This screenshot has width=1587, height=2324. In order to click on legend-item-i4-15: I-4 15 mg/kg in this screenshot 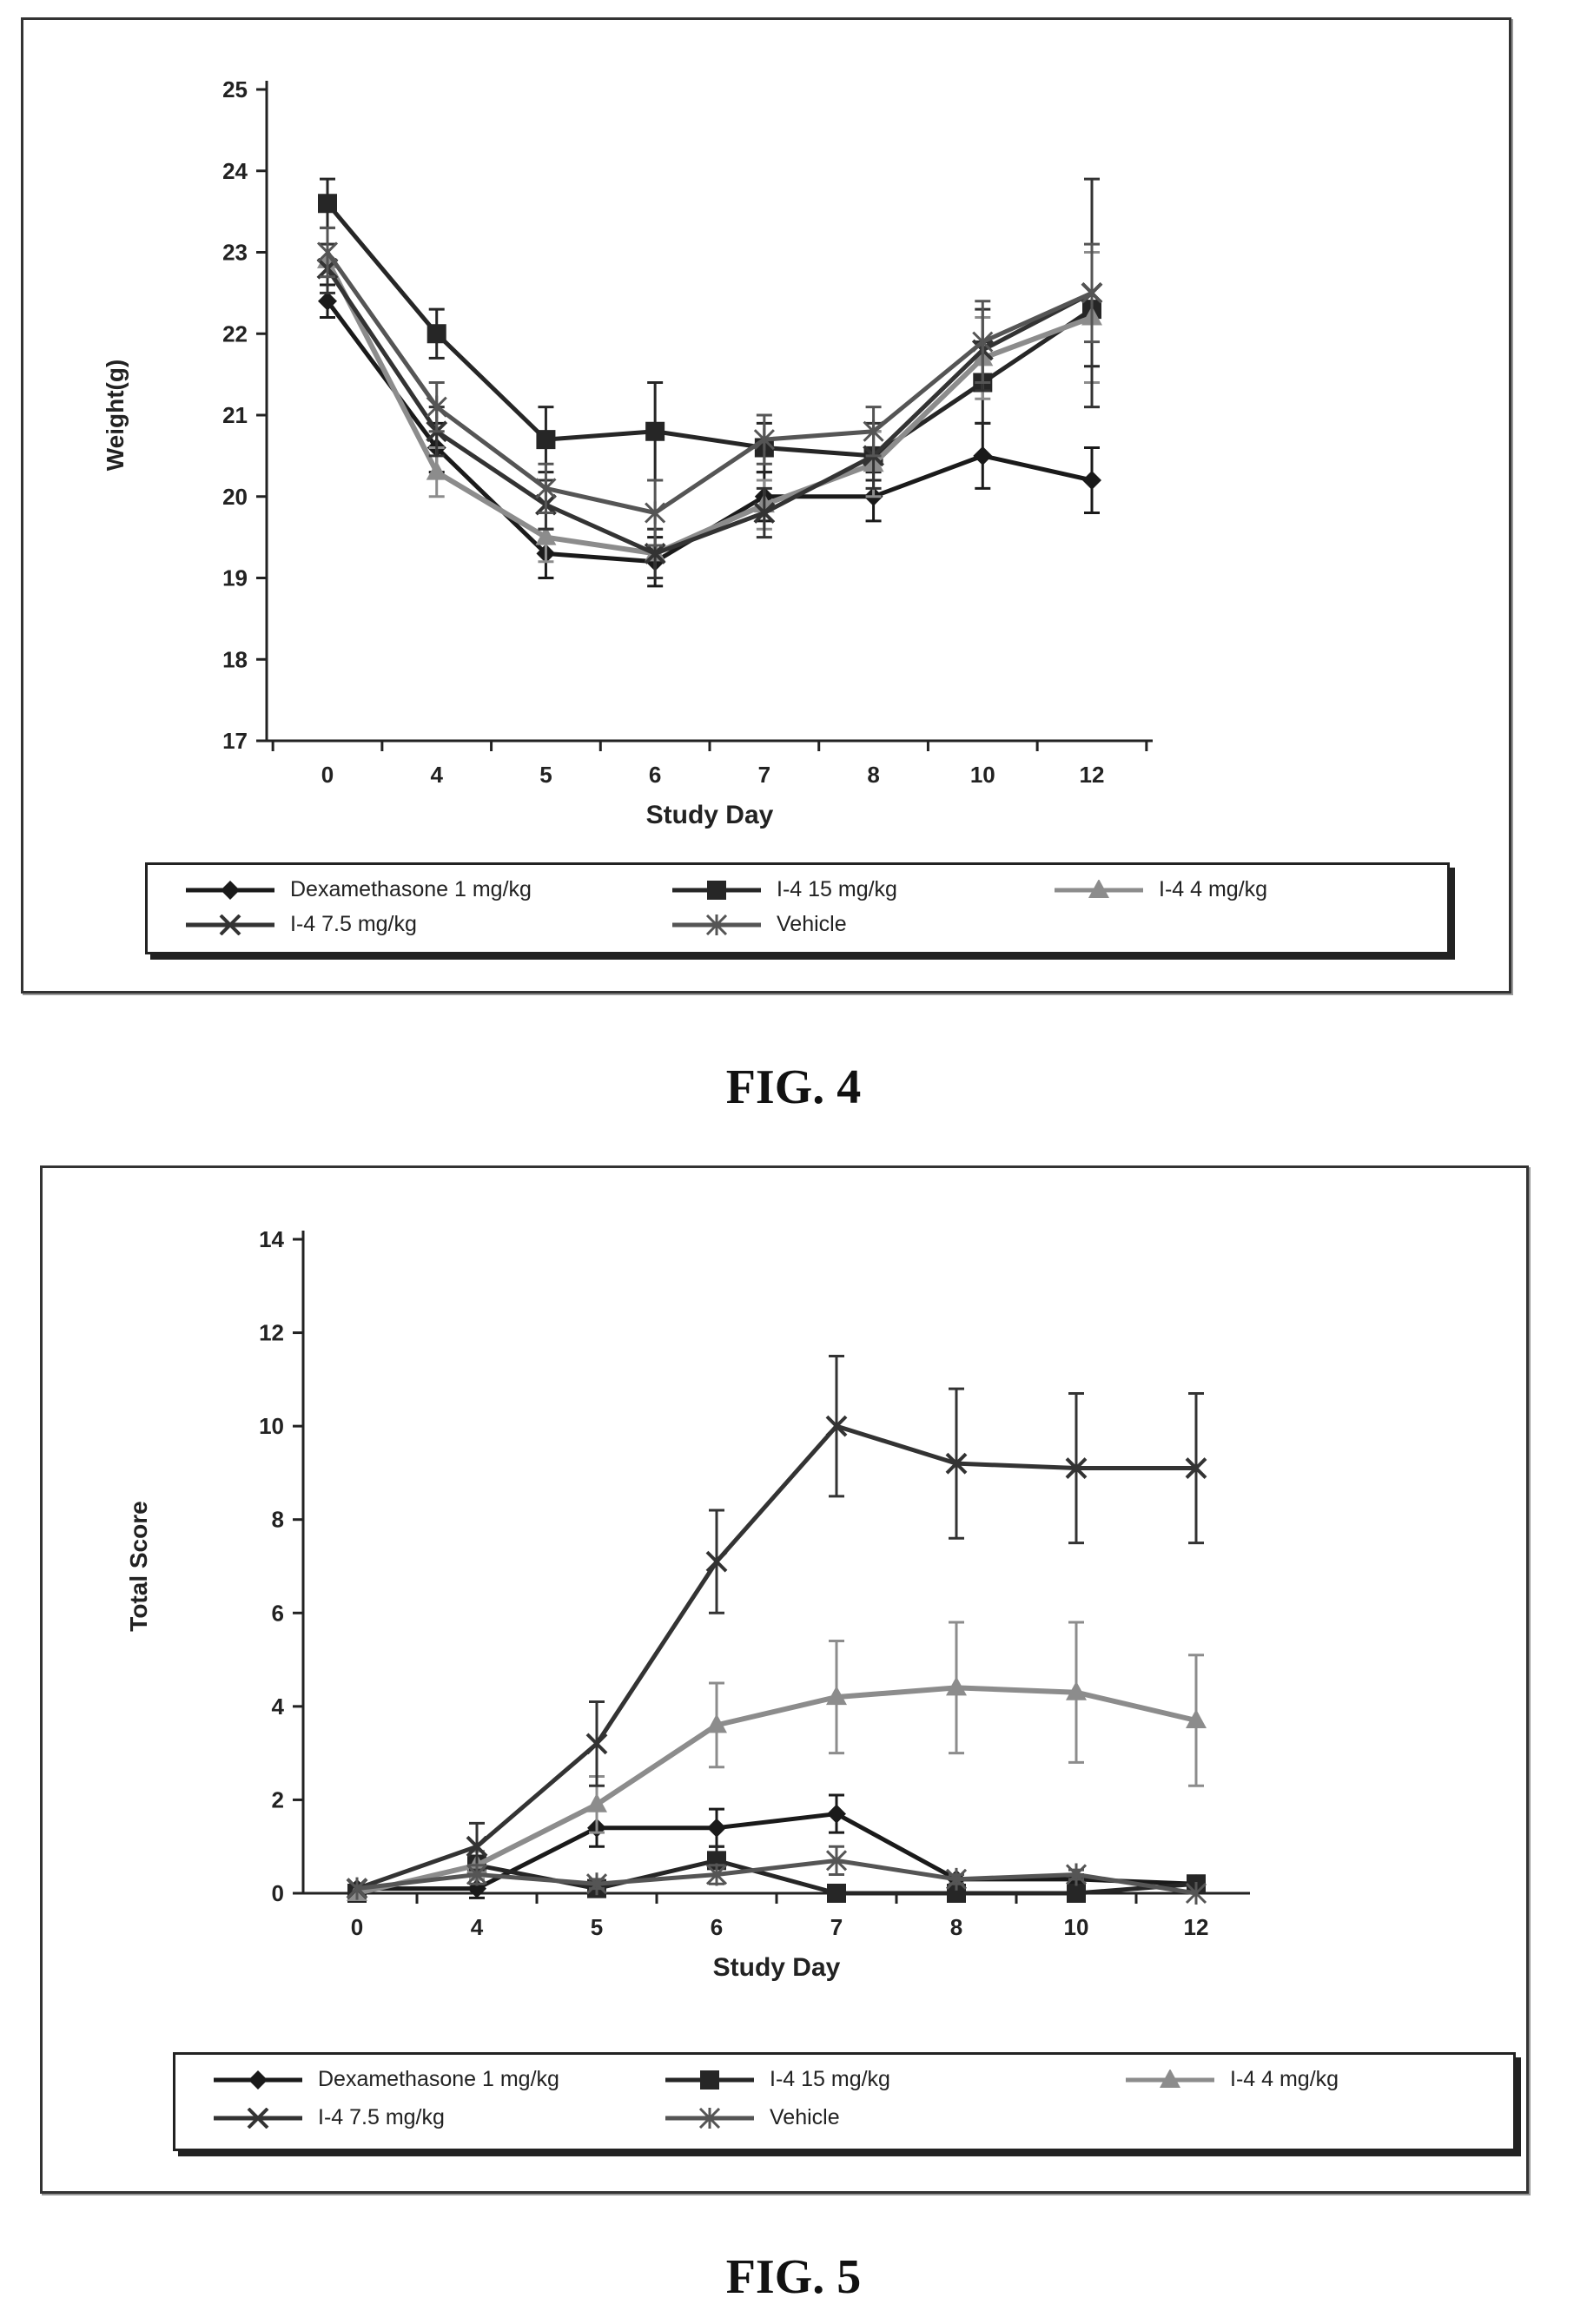, I will do `click(776, 2079)`.